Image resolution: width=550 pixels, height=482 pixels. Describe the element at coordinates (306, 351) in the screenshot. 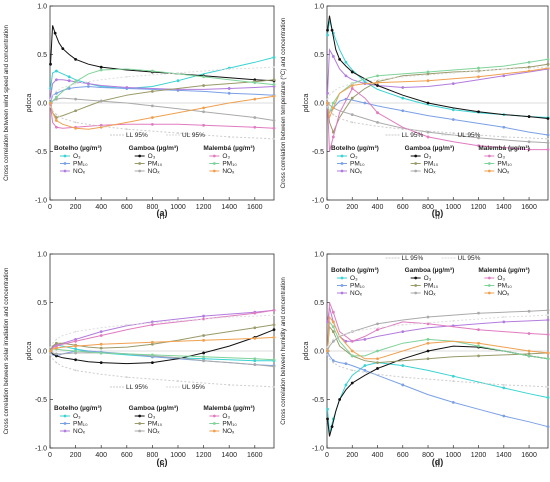

I see `y-axis-label: ρdcca` at that location.